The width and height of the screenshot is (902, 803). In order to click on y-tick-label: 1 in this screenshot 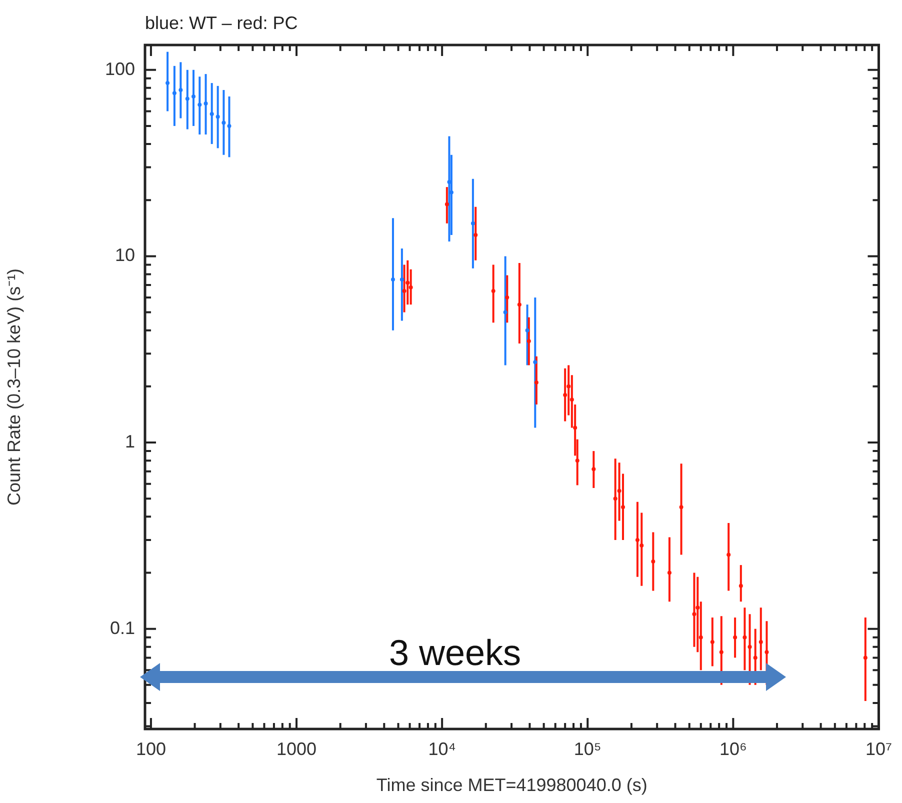, I will do `click(129, 441)`.